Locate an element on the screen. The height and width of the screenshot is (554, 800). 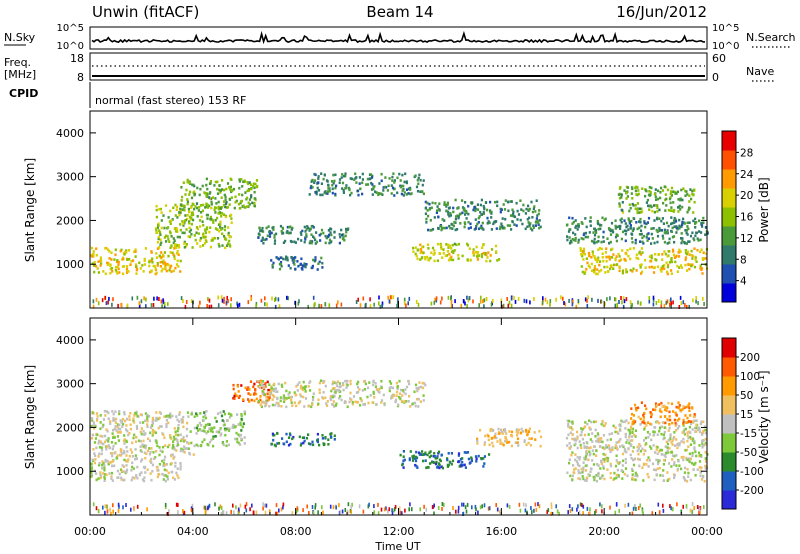
x-tick-label: 04:00 is located at coordinates (193, 531).